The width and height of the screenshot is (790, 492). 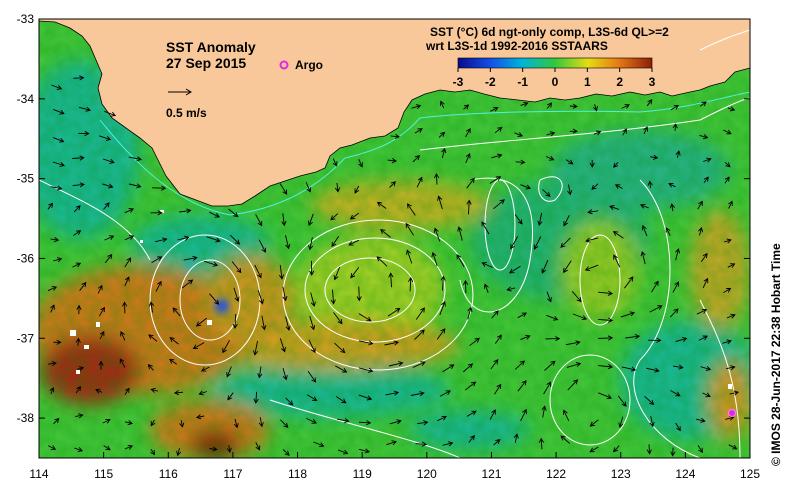 I want to click on lat-tick-label: -36, so click(x=26, y=258).